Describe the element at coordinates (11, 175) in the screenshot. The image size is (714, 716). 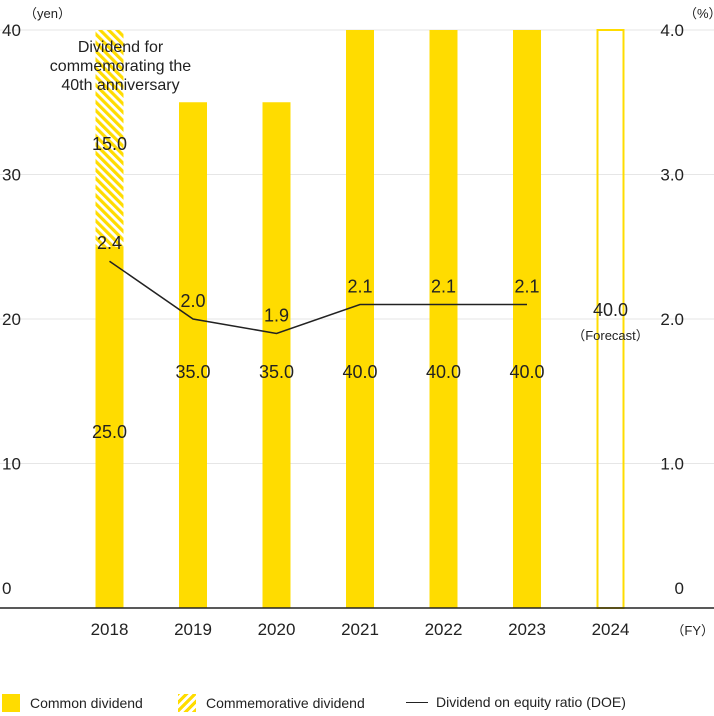
I see `left-tick-label: 30` at that location.